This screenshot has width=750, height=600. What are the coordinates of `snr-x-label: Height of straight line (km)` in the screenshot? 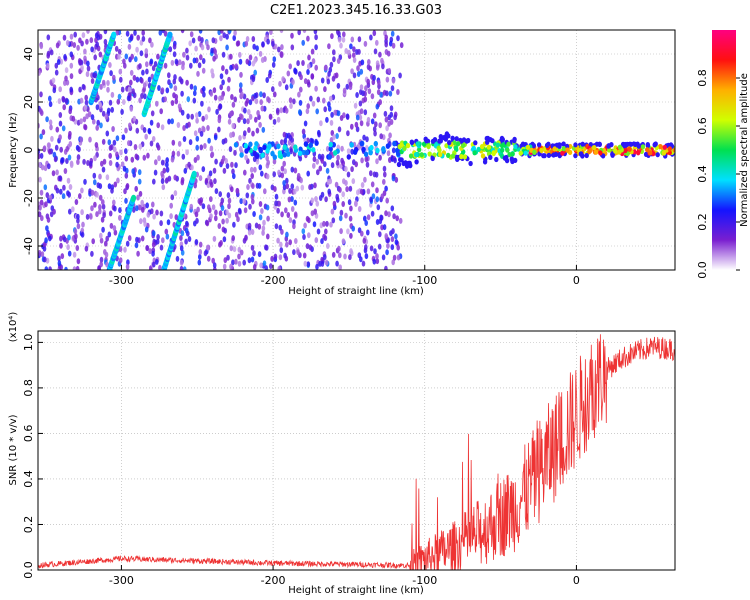 It's located at (356, 590).